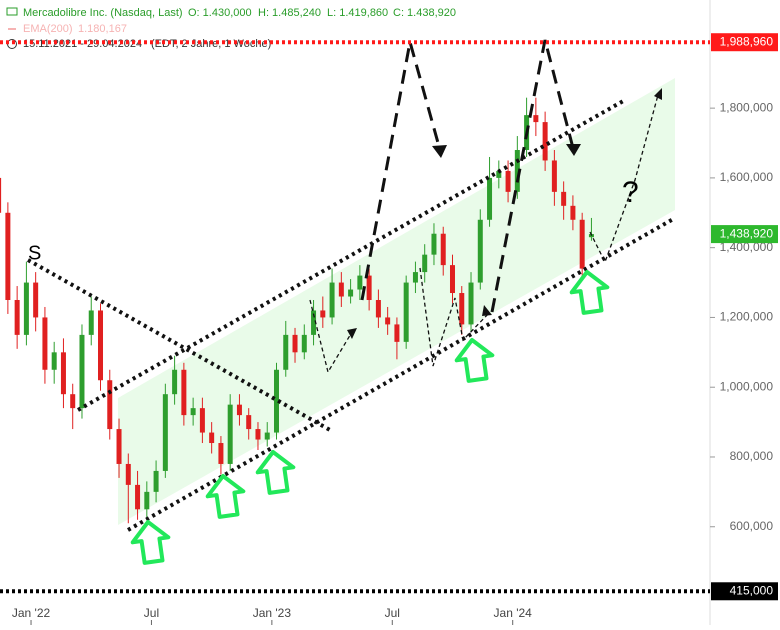 Image resolution: width=780 pixels, height=630 pixels. I want to click on ema-value: 1.180,167, so click(102, 29).